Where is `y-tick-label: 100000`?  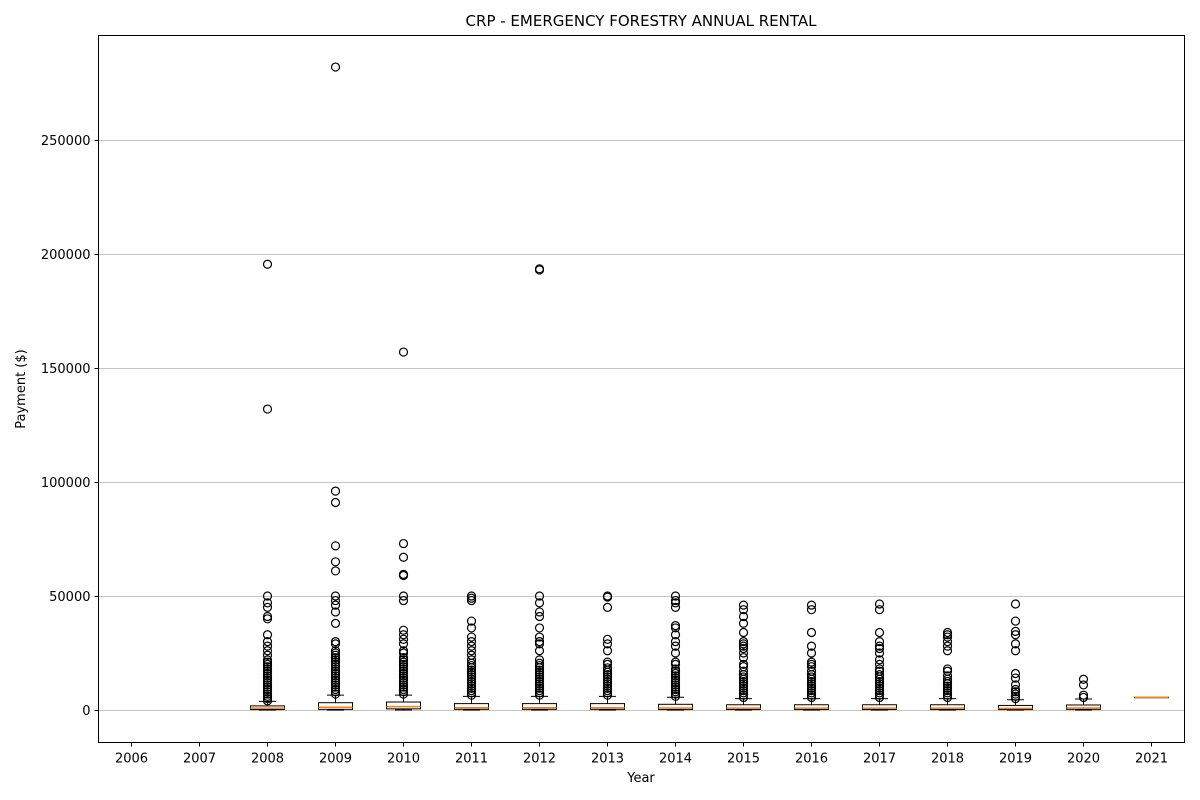
y-tick-label: 100000 is located at coordinates (66, 483).